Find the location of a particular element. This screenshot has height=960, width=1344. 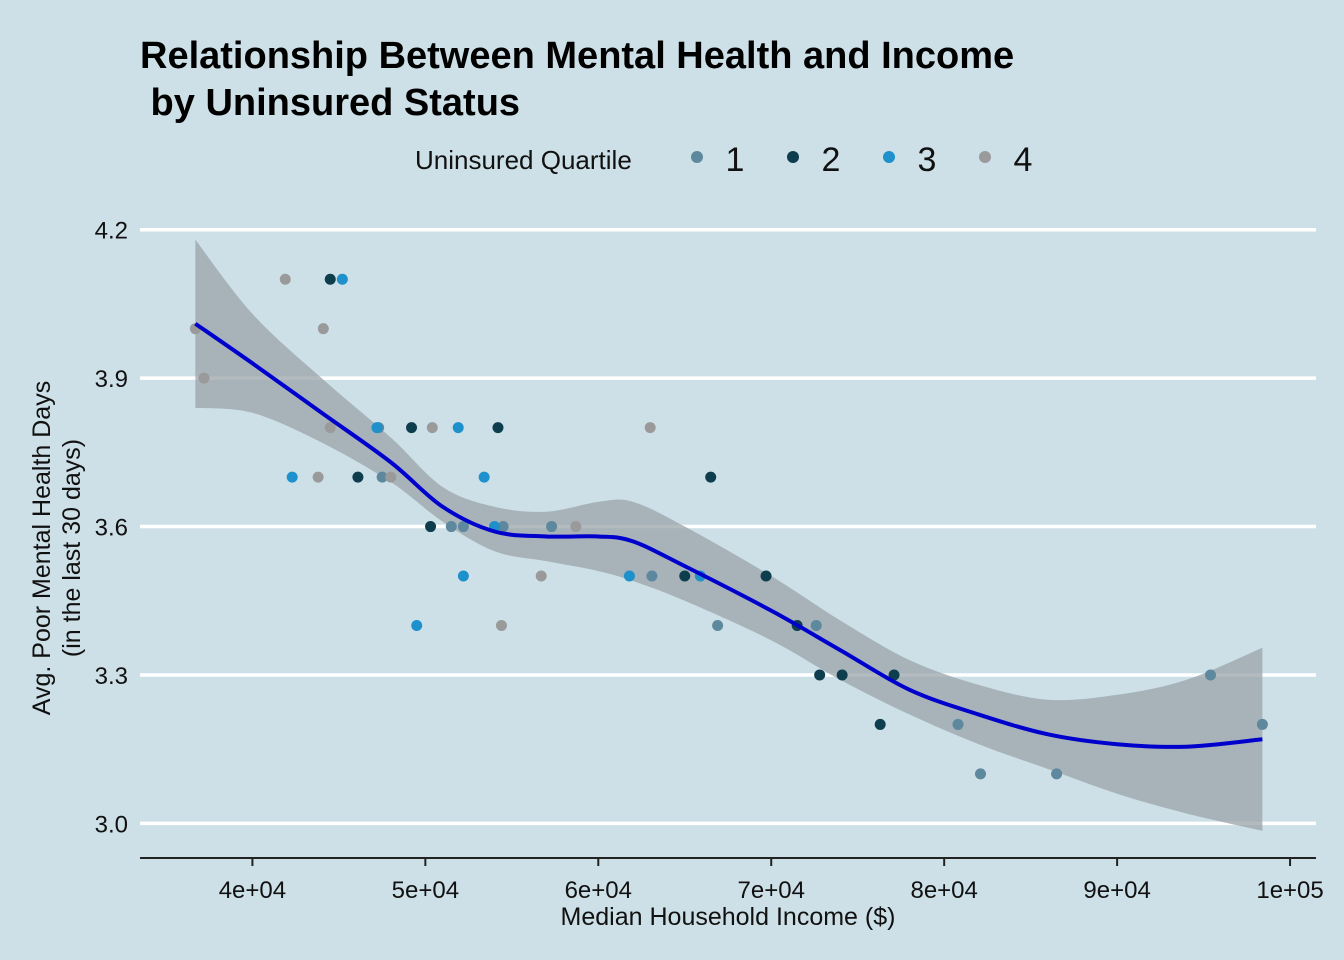

legend-label-4: 4 is located at coordinates (1023, 160).